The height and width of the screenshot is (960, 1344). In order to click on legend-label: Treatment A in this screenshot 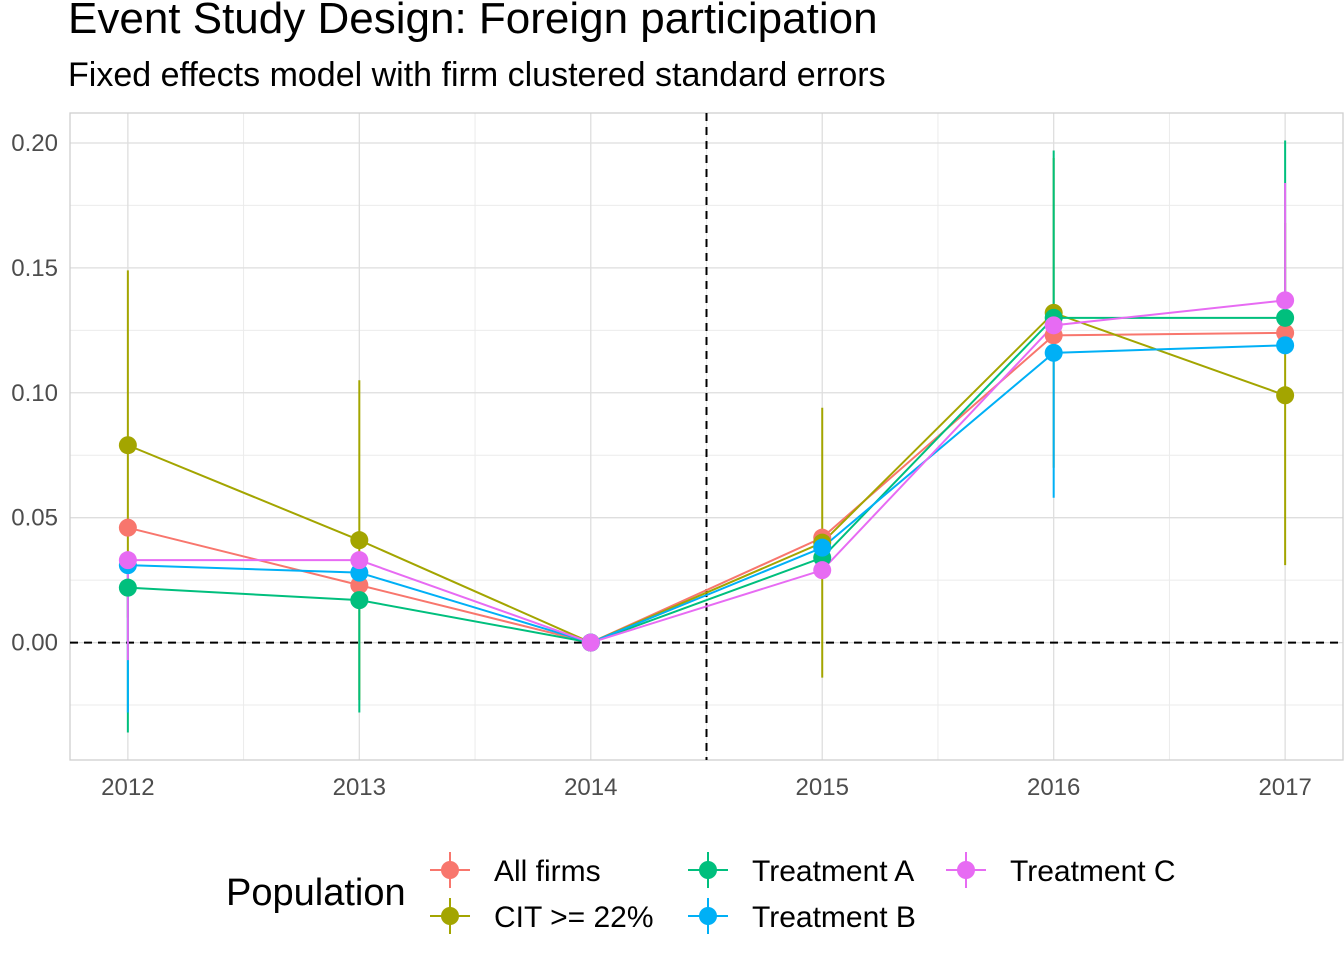, I will do `click(833, 871)`.